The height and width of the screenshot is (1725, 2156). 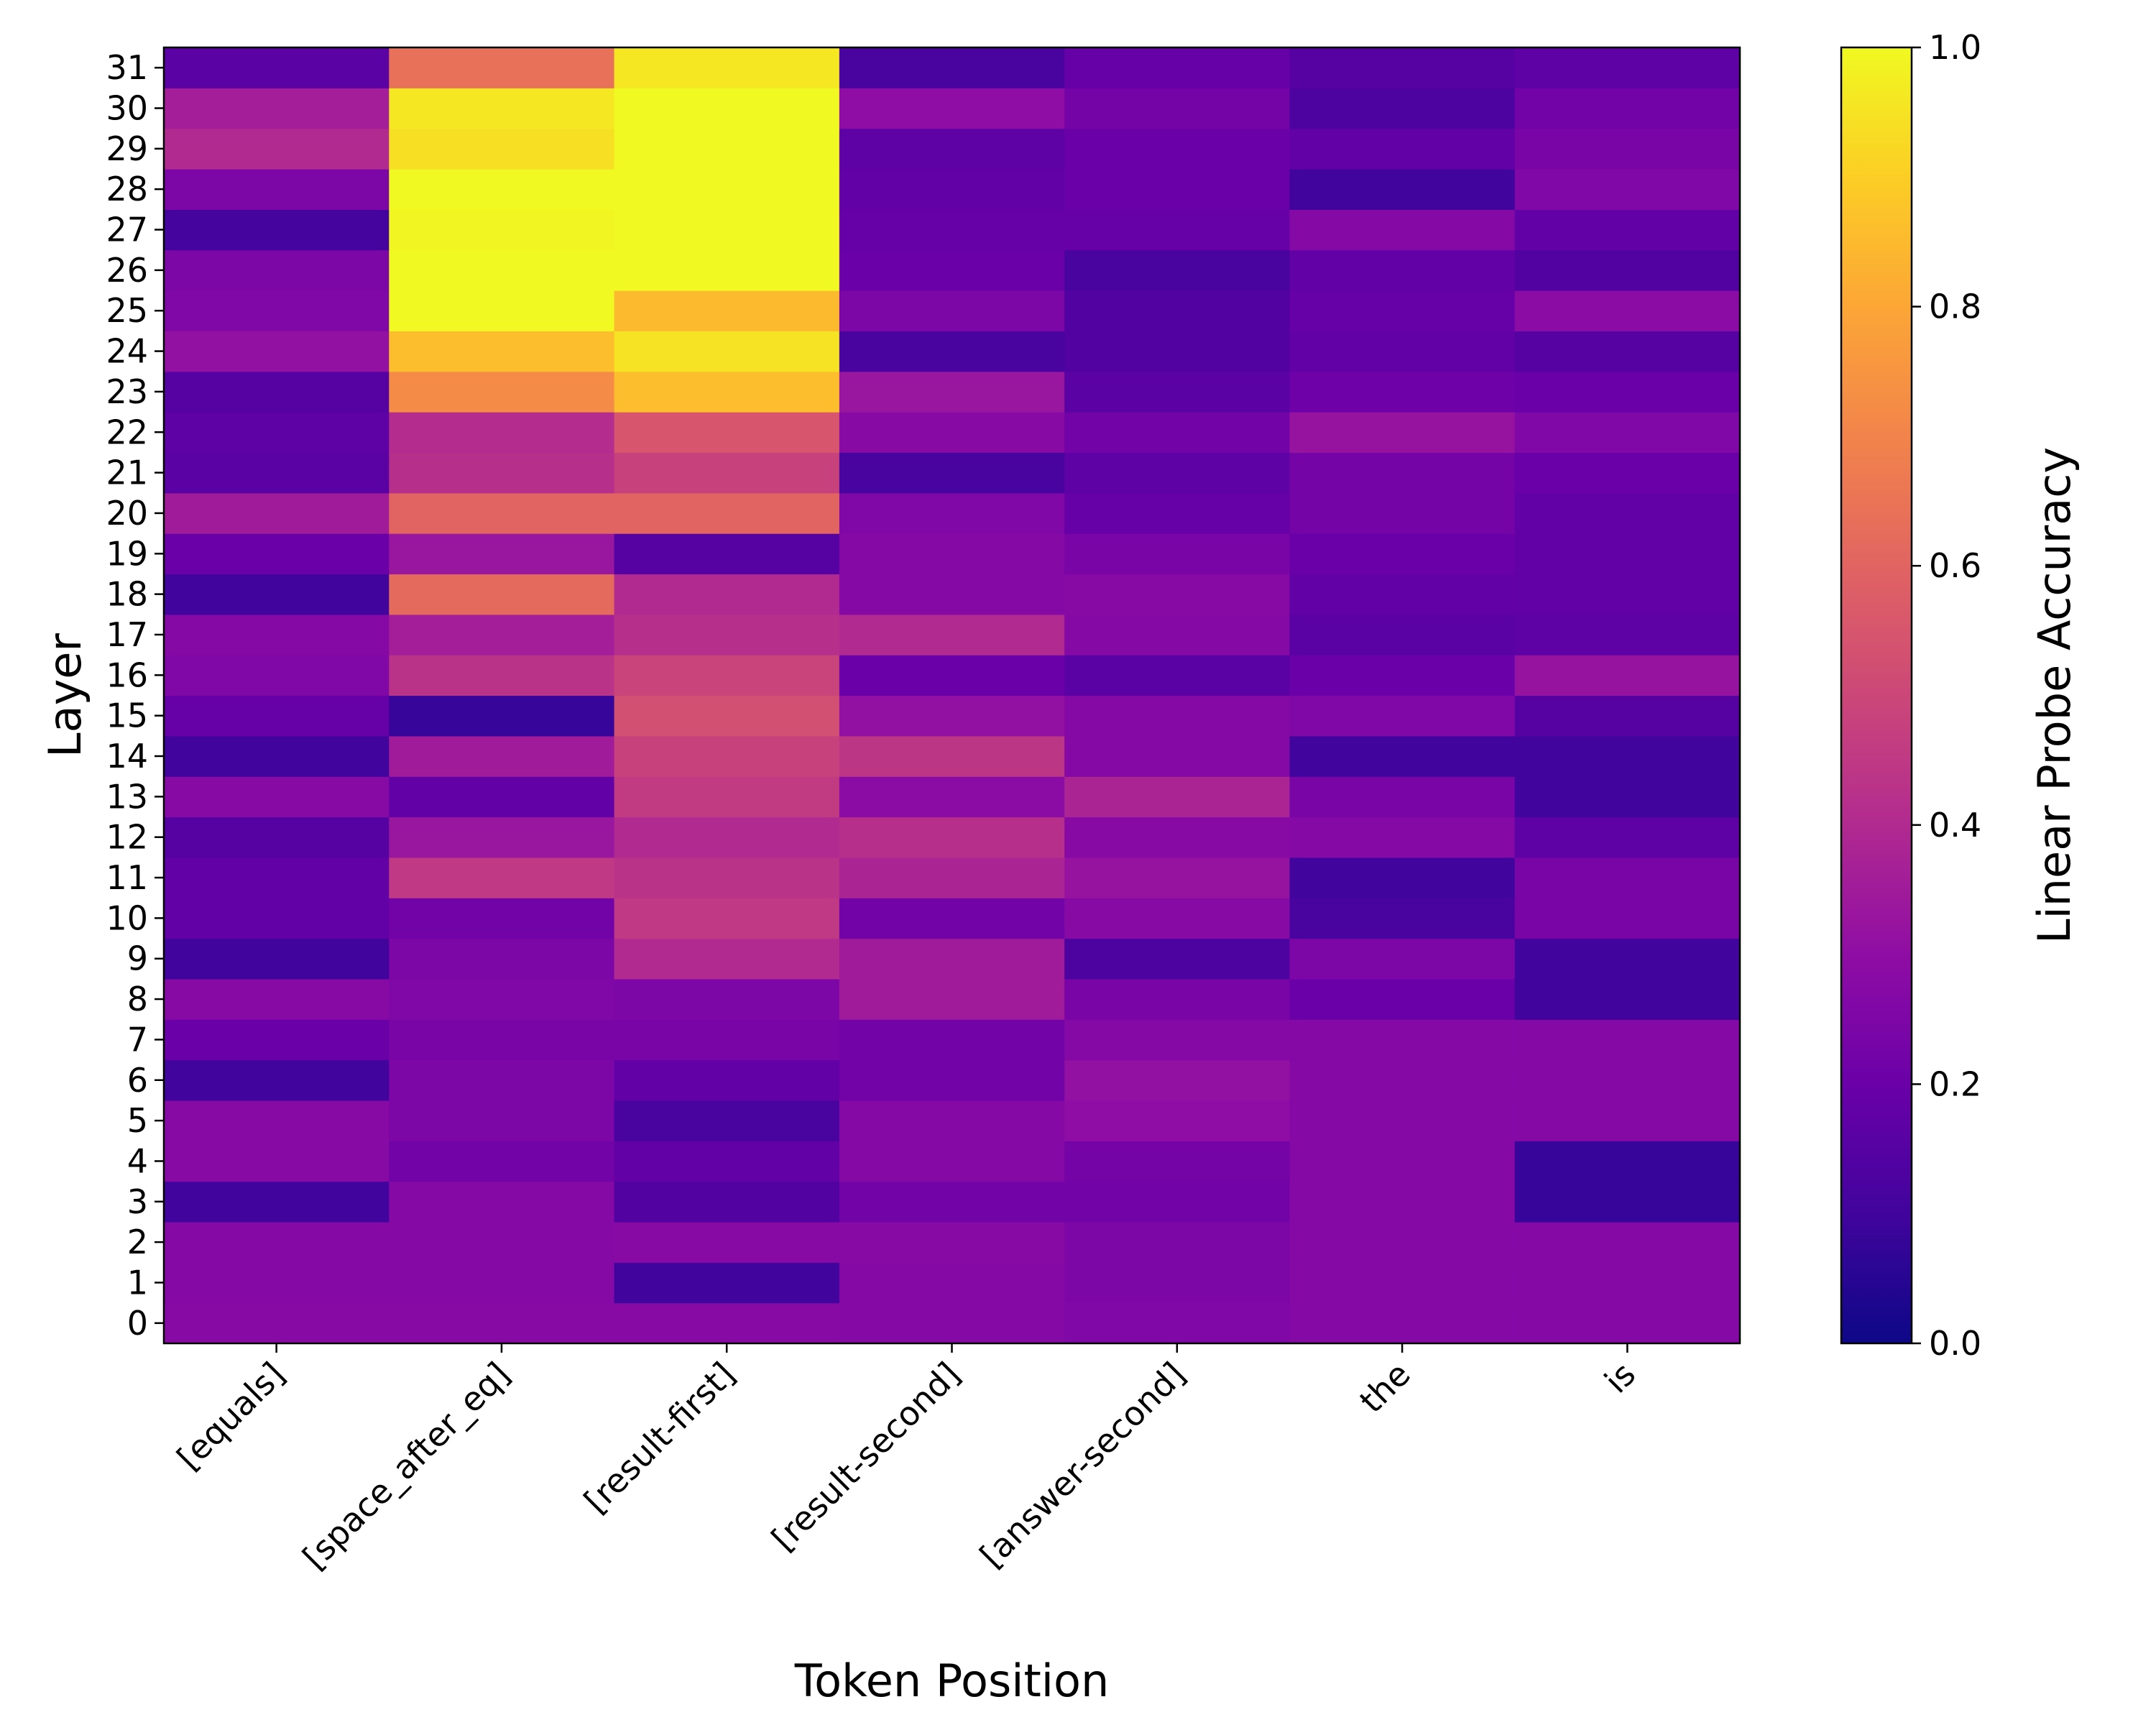 I want to click on x-tick-label: the, so click(x=1385, y=1388).